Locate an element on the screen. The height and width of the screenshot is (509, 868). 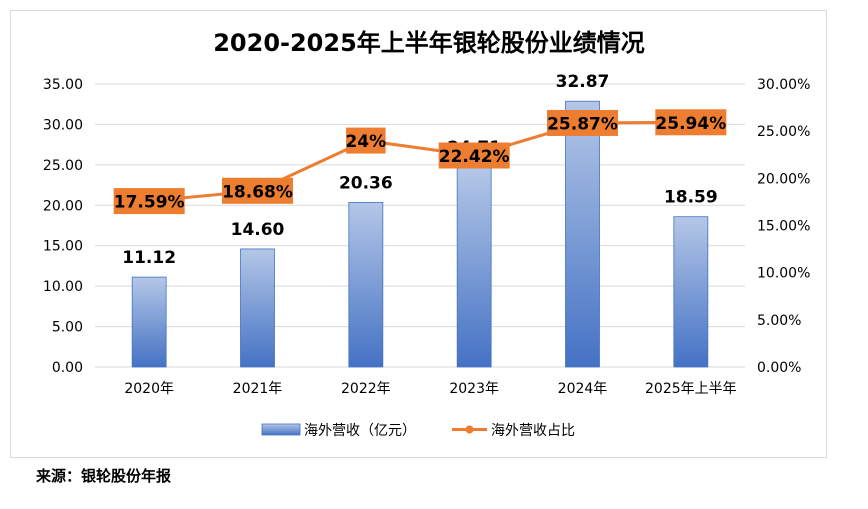
left-axis-tick-label: 5.00 is located at coordinates (67, 328).